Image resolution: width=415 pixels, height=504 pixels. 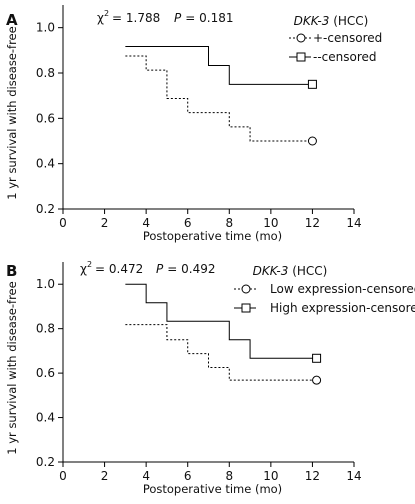 What do you see at coordinates (342, 308) in the screenshot?
I see `legend-label: High expression-censored` at bounding box center [342, 308].